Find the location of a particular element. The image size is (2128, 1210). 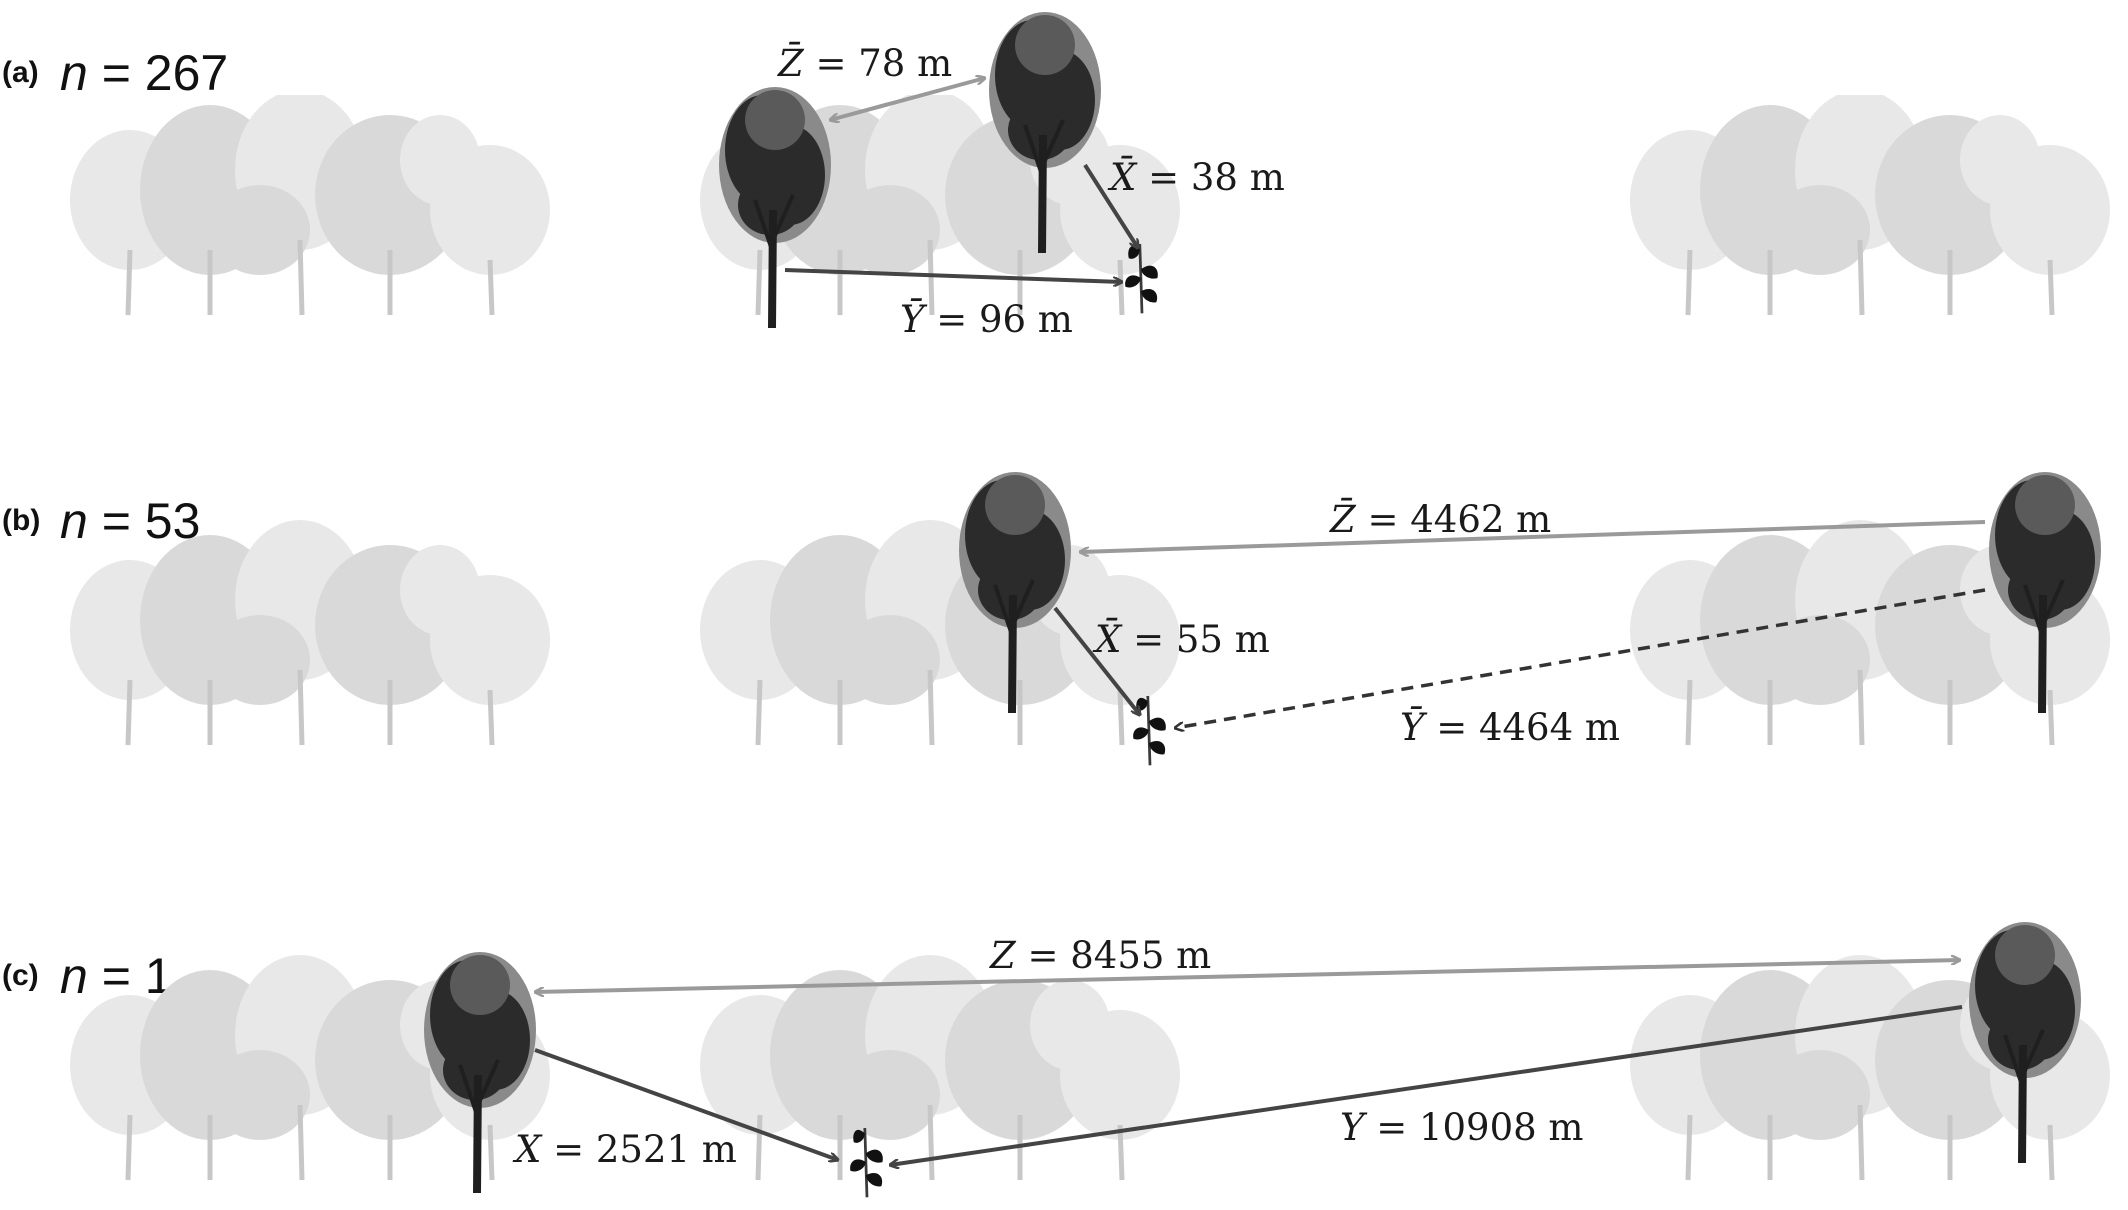

panel-c-letter: (c) is located at coordinates (20, 975).